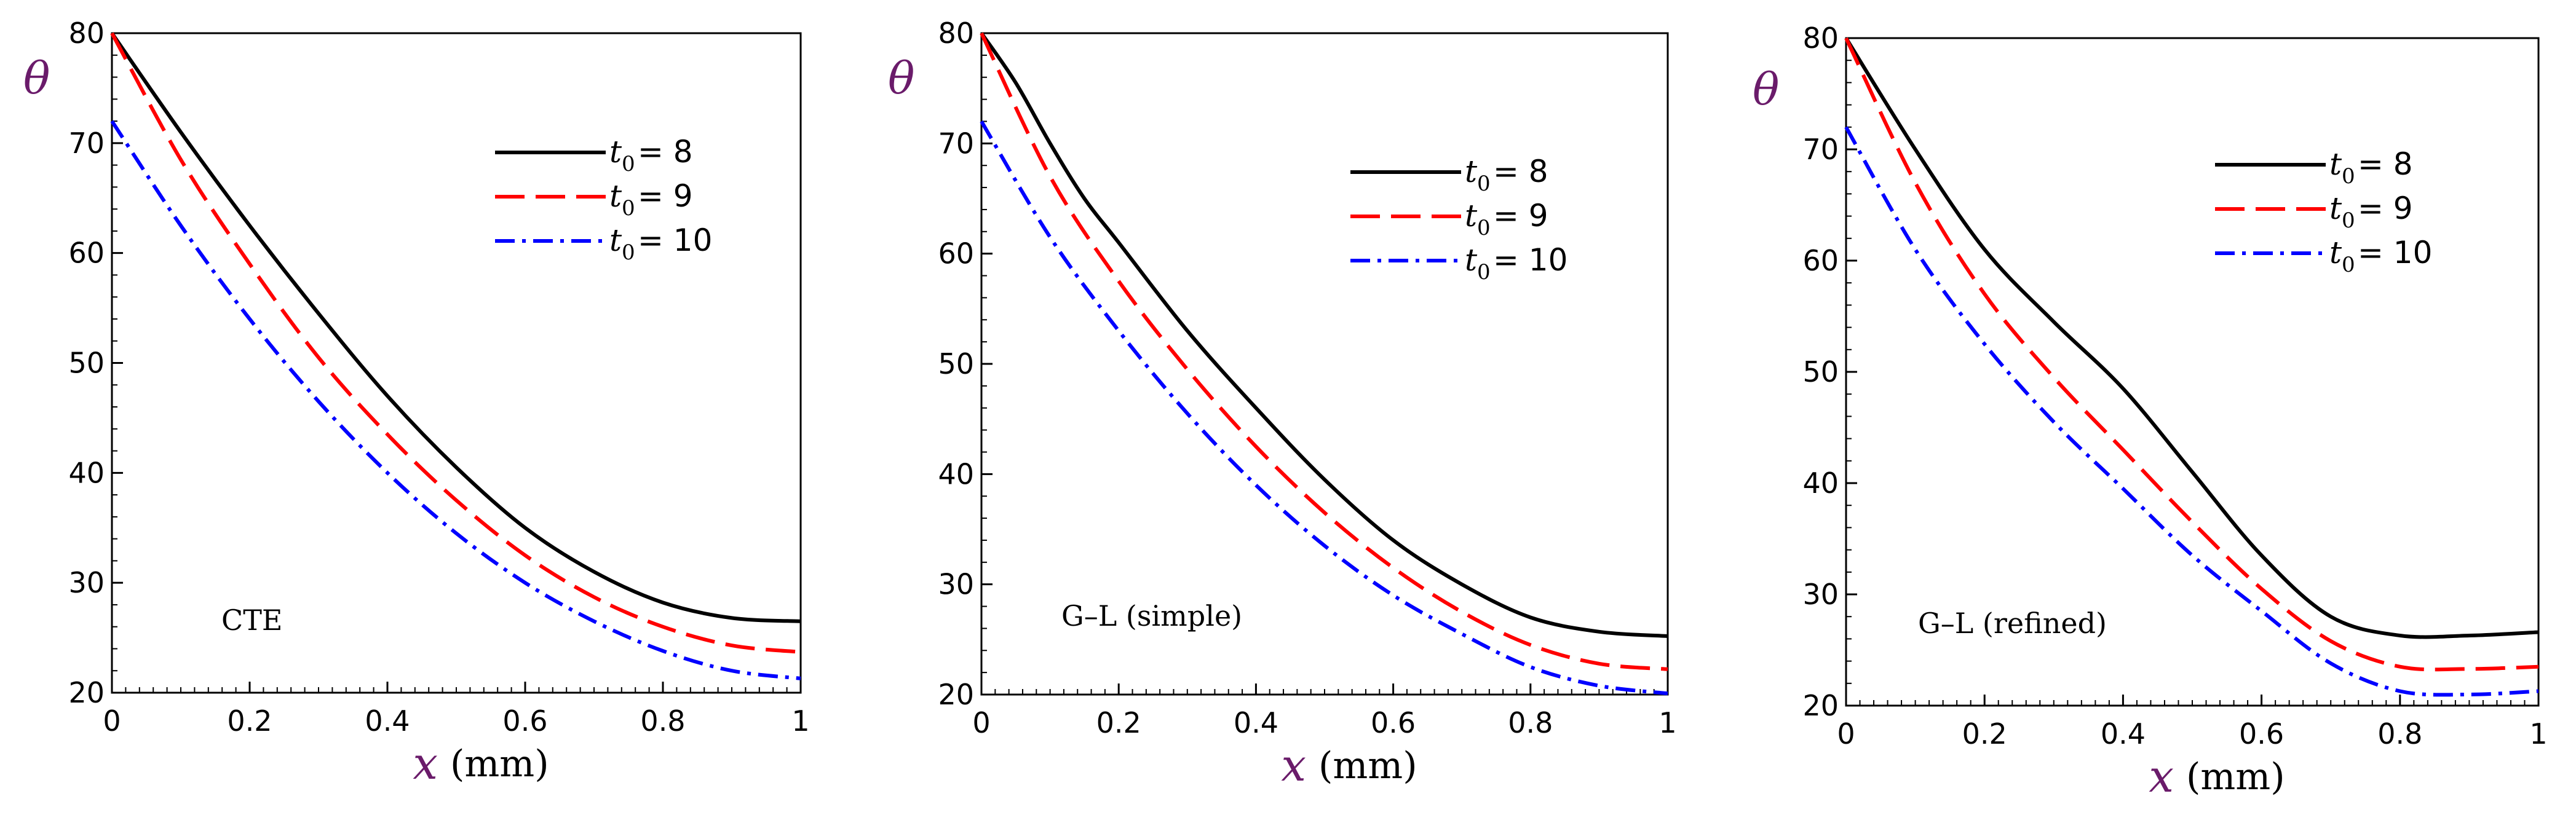 This screenshot has height=831, width=2576. Describe the element at coordinates (251, 620) in the screenshot. I see `method-annotation: CTE` at that location.